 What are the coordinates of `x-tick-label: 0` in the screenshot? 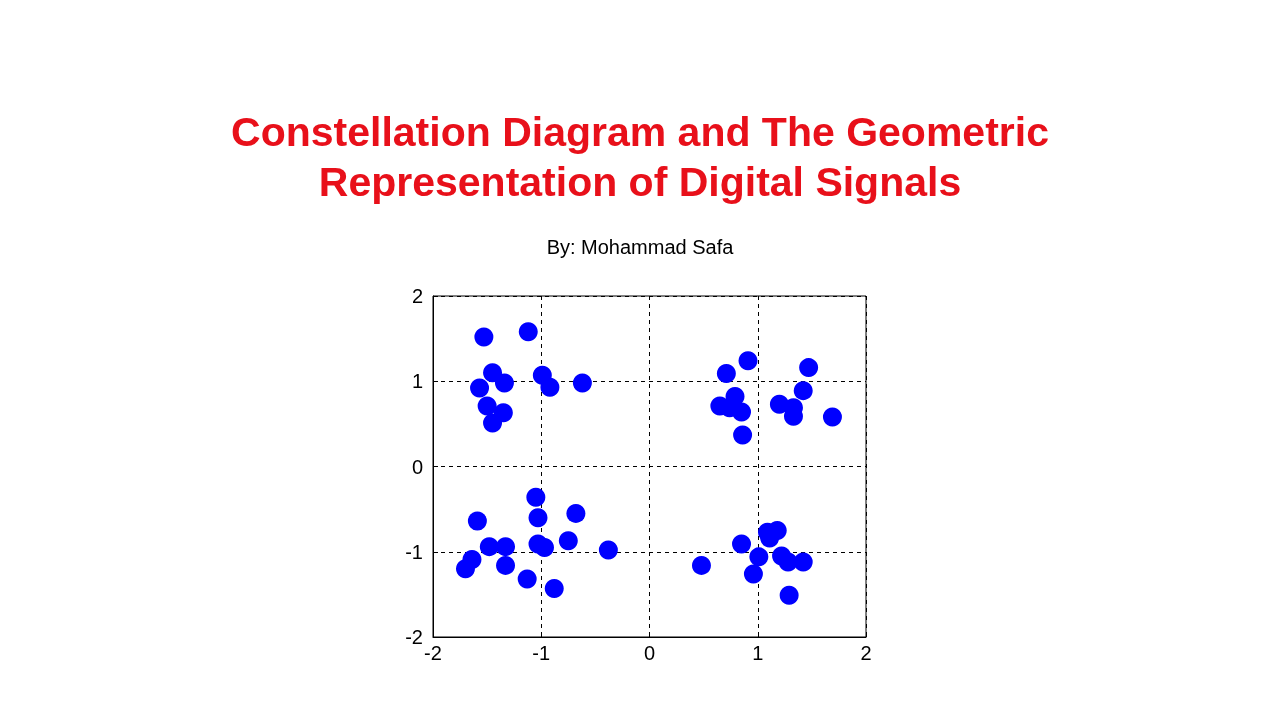 It's located at (649, 653).